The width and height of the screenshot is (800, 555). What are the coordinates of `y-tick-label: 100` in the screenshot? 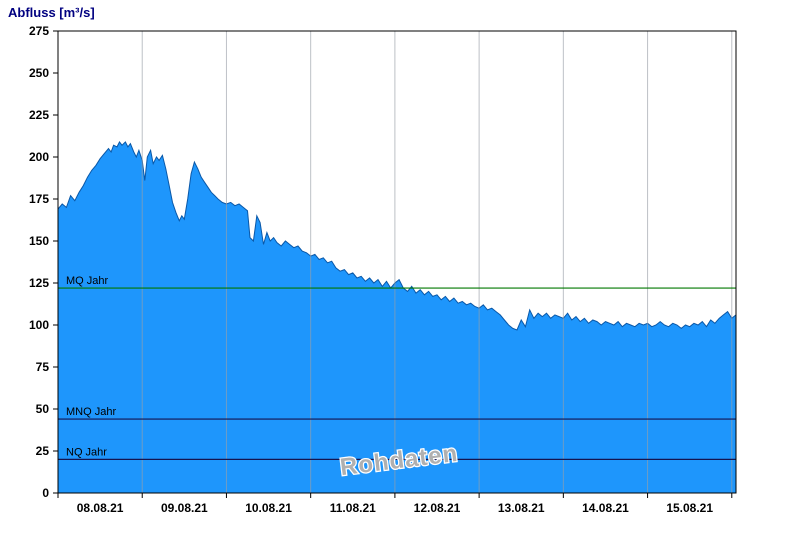 It's located at (39, 325).